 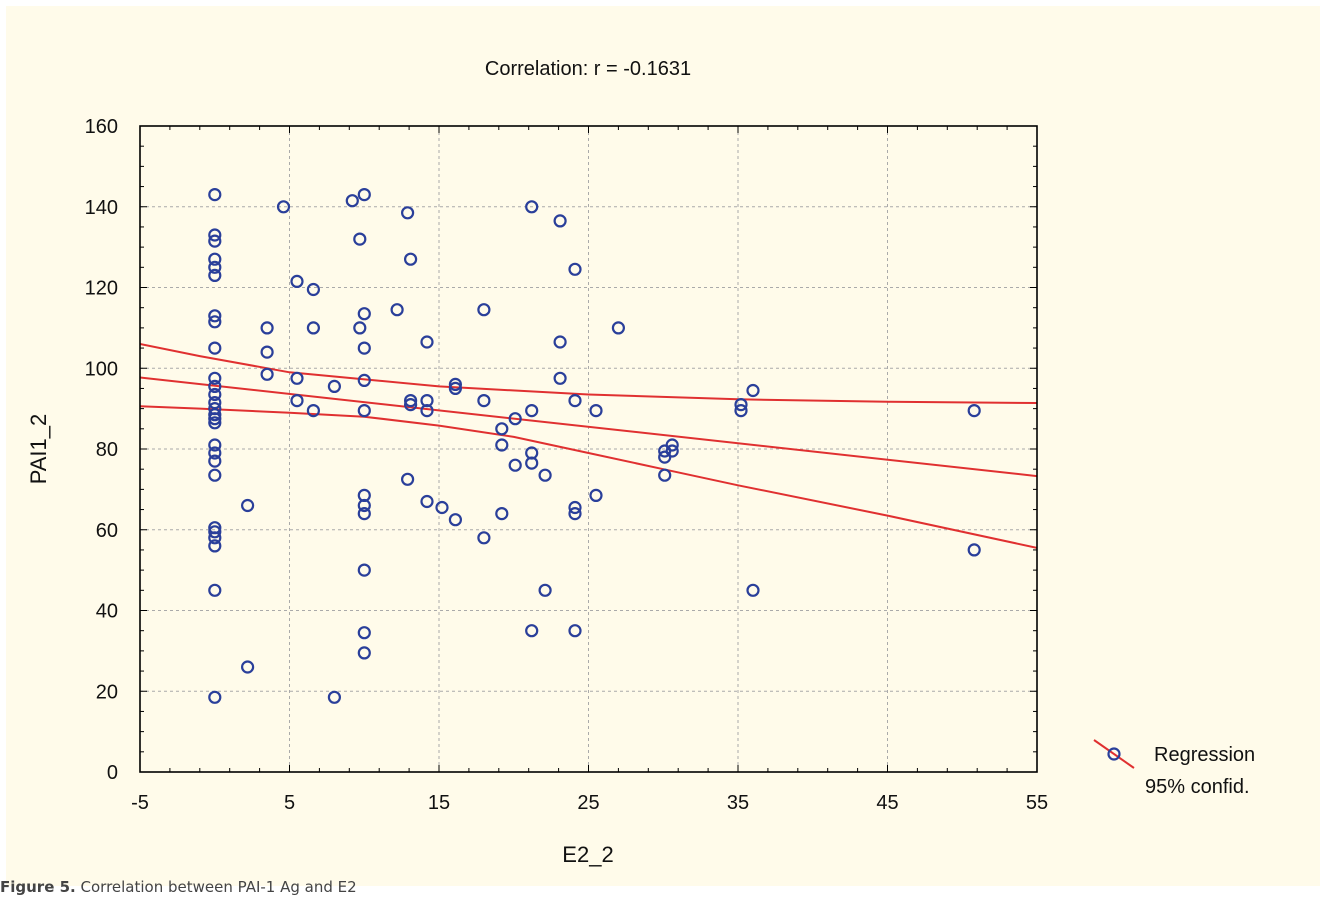 I want to click on legend-marker-icon, so click(x=1114, y=754).